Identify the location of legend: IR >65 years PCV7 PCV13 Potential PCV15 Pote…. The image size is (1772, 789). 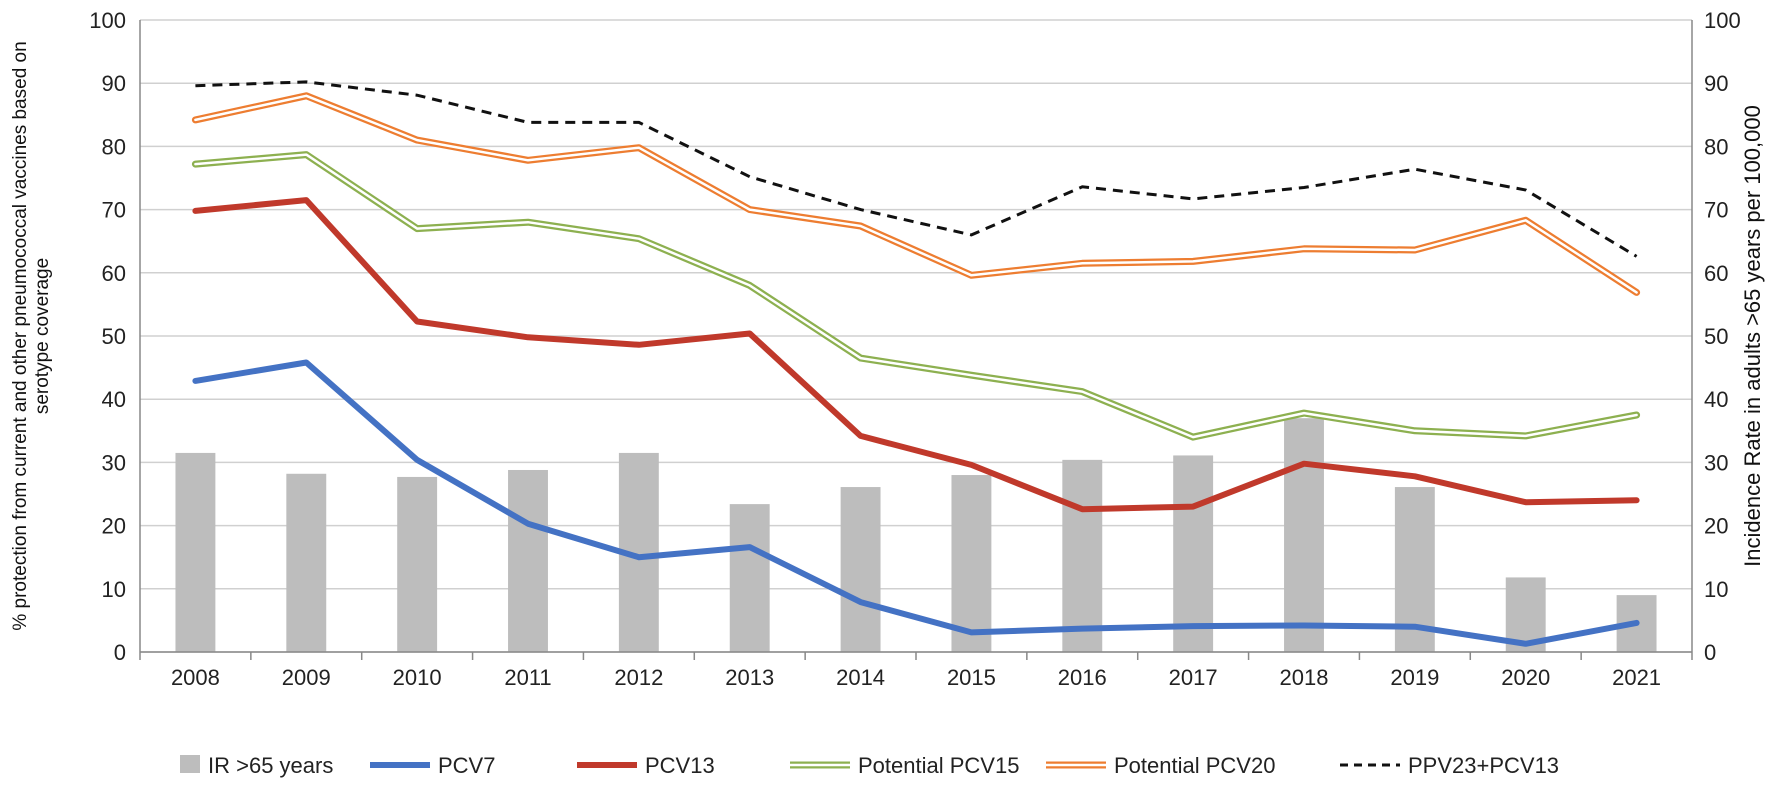
(869, 765).